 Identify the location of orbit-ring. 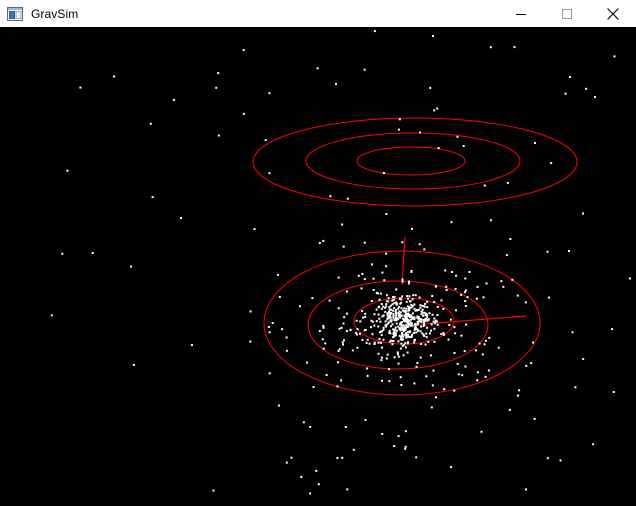
(413, 161).